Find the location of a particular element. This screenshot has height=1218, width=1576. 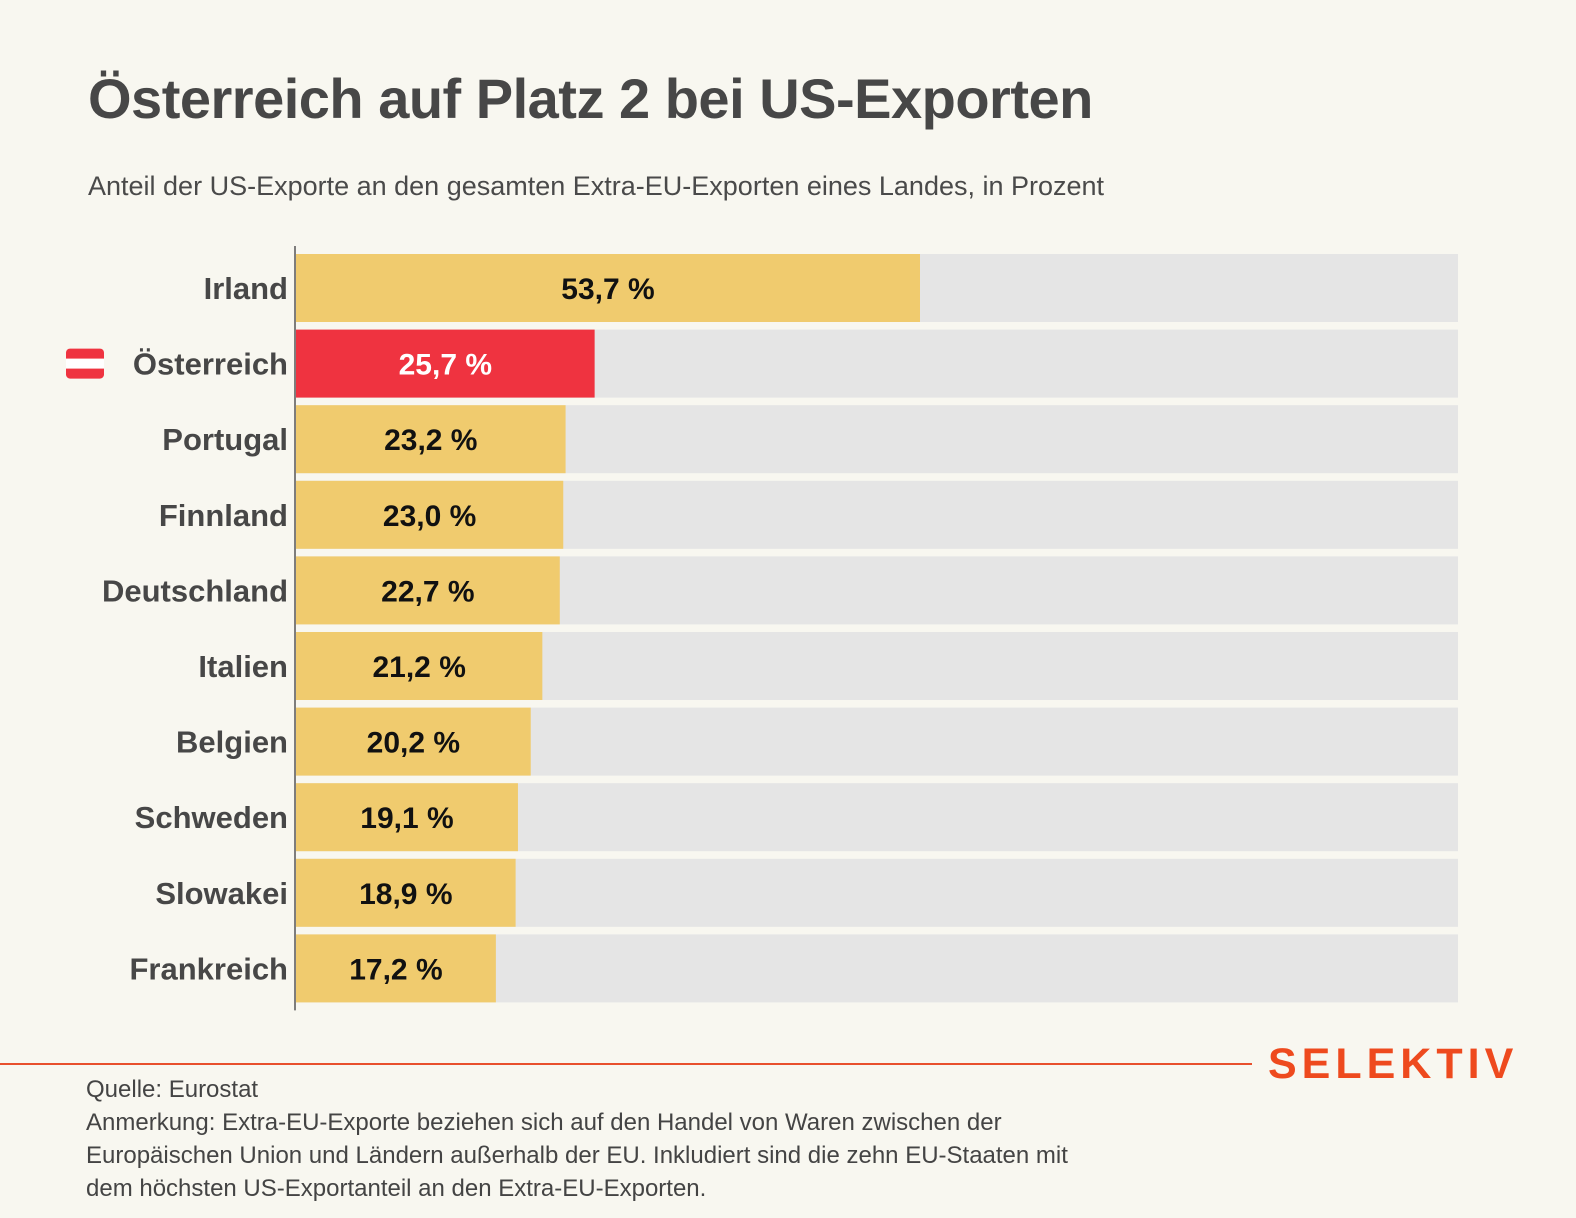

data-label: 53,7 % is located at coordinates (607, 289).